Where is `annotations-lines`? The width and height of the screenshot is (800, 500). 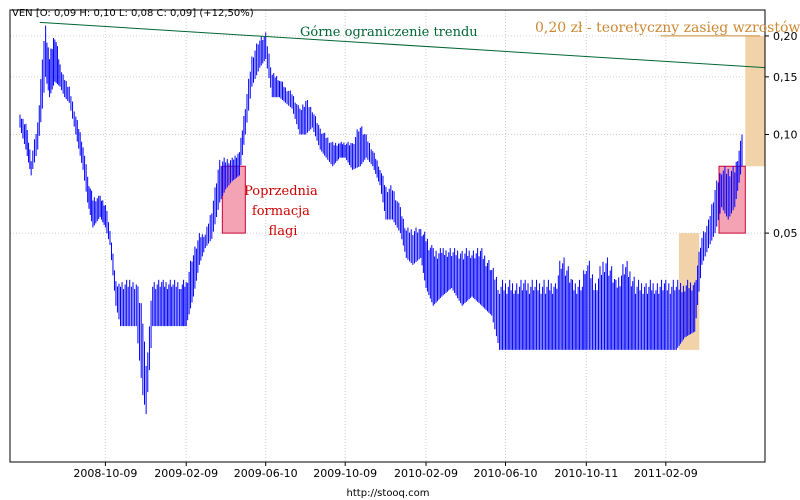
annotations-lines is located at coordinates (402, 45).